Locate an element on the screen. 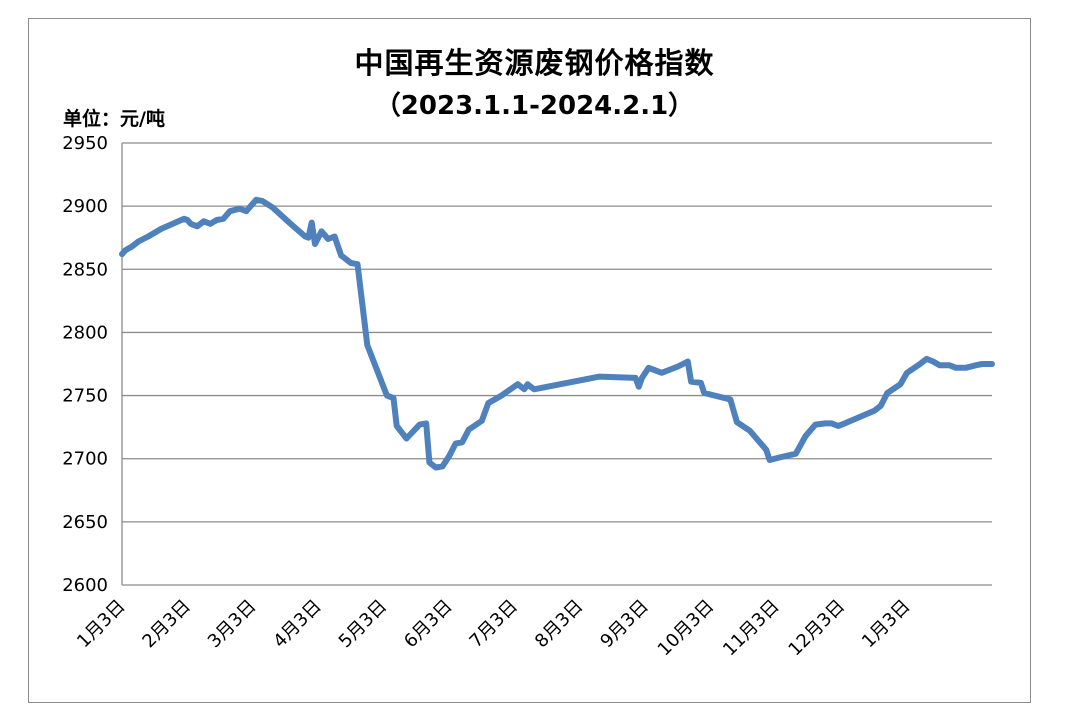 The image size is (1069, 725). x-tick-label: 7月3日 is located at coordinates (494, 624).